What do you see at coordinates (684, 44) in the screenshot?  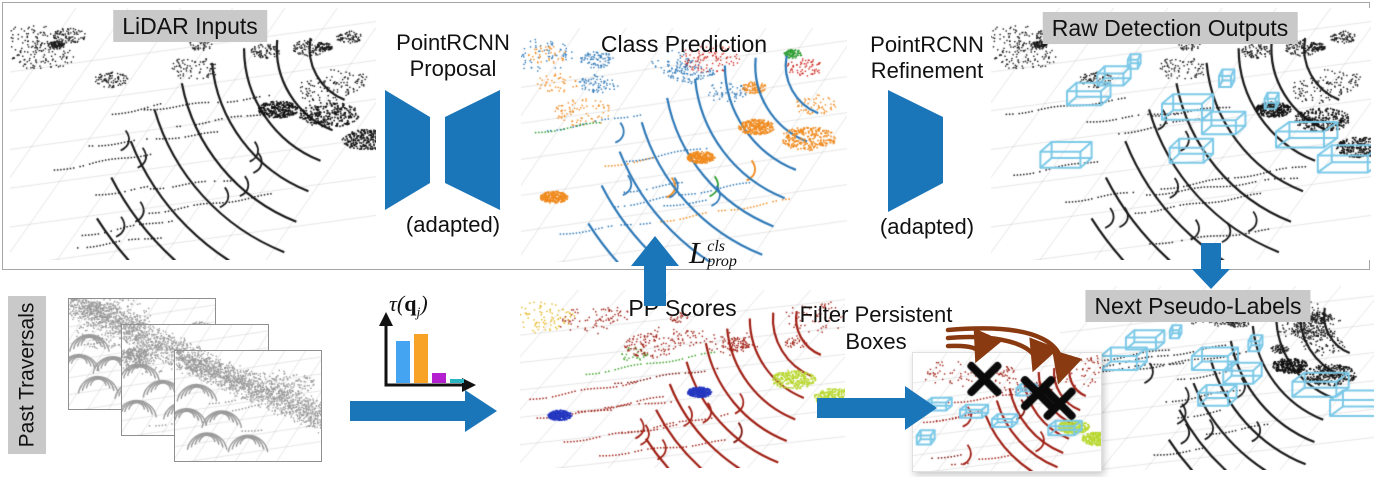 I see `class-prediction-label: Class Prediction` at bounding box center [684, 44].